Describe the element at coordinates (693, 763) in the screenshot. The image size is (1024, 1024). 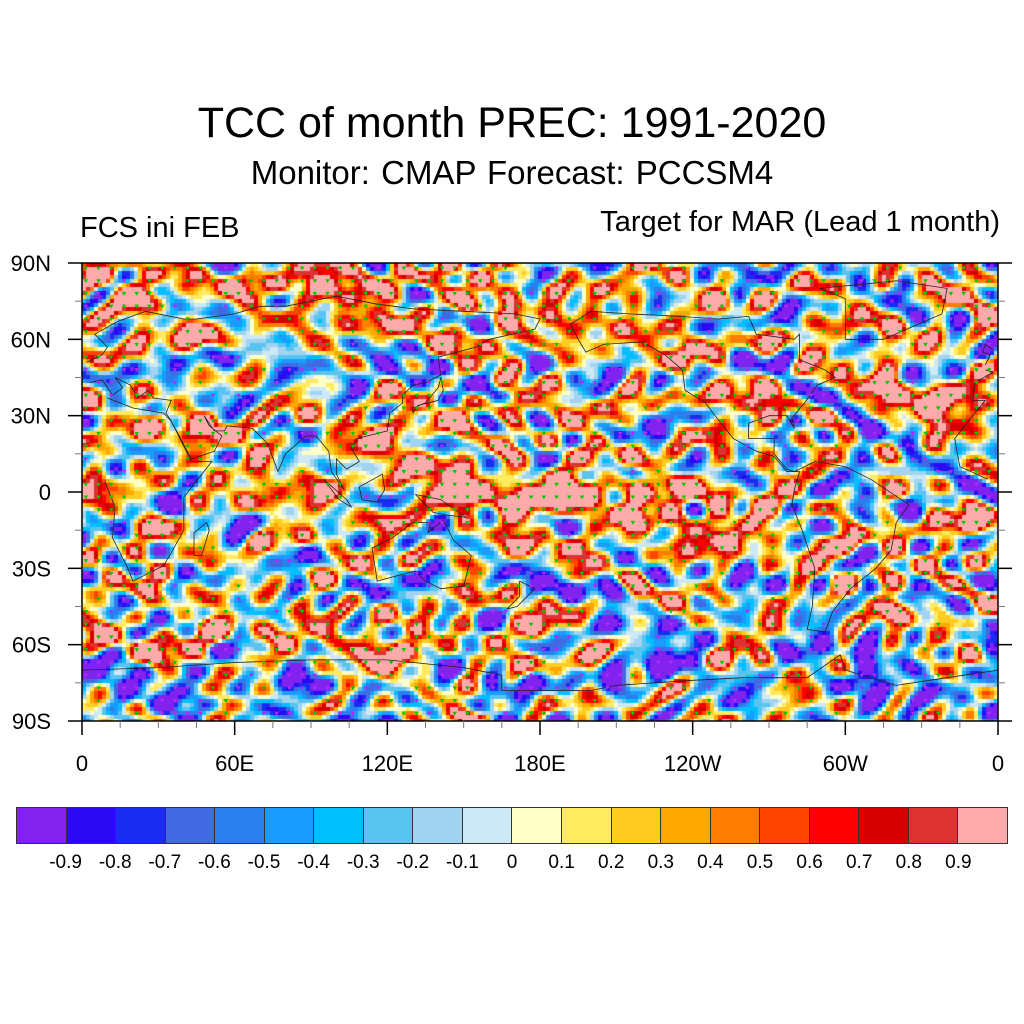
I see `x-tick-label: 120W` at that location.